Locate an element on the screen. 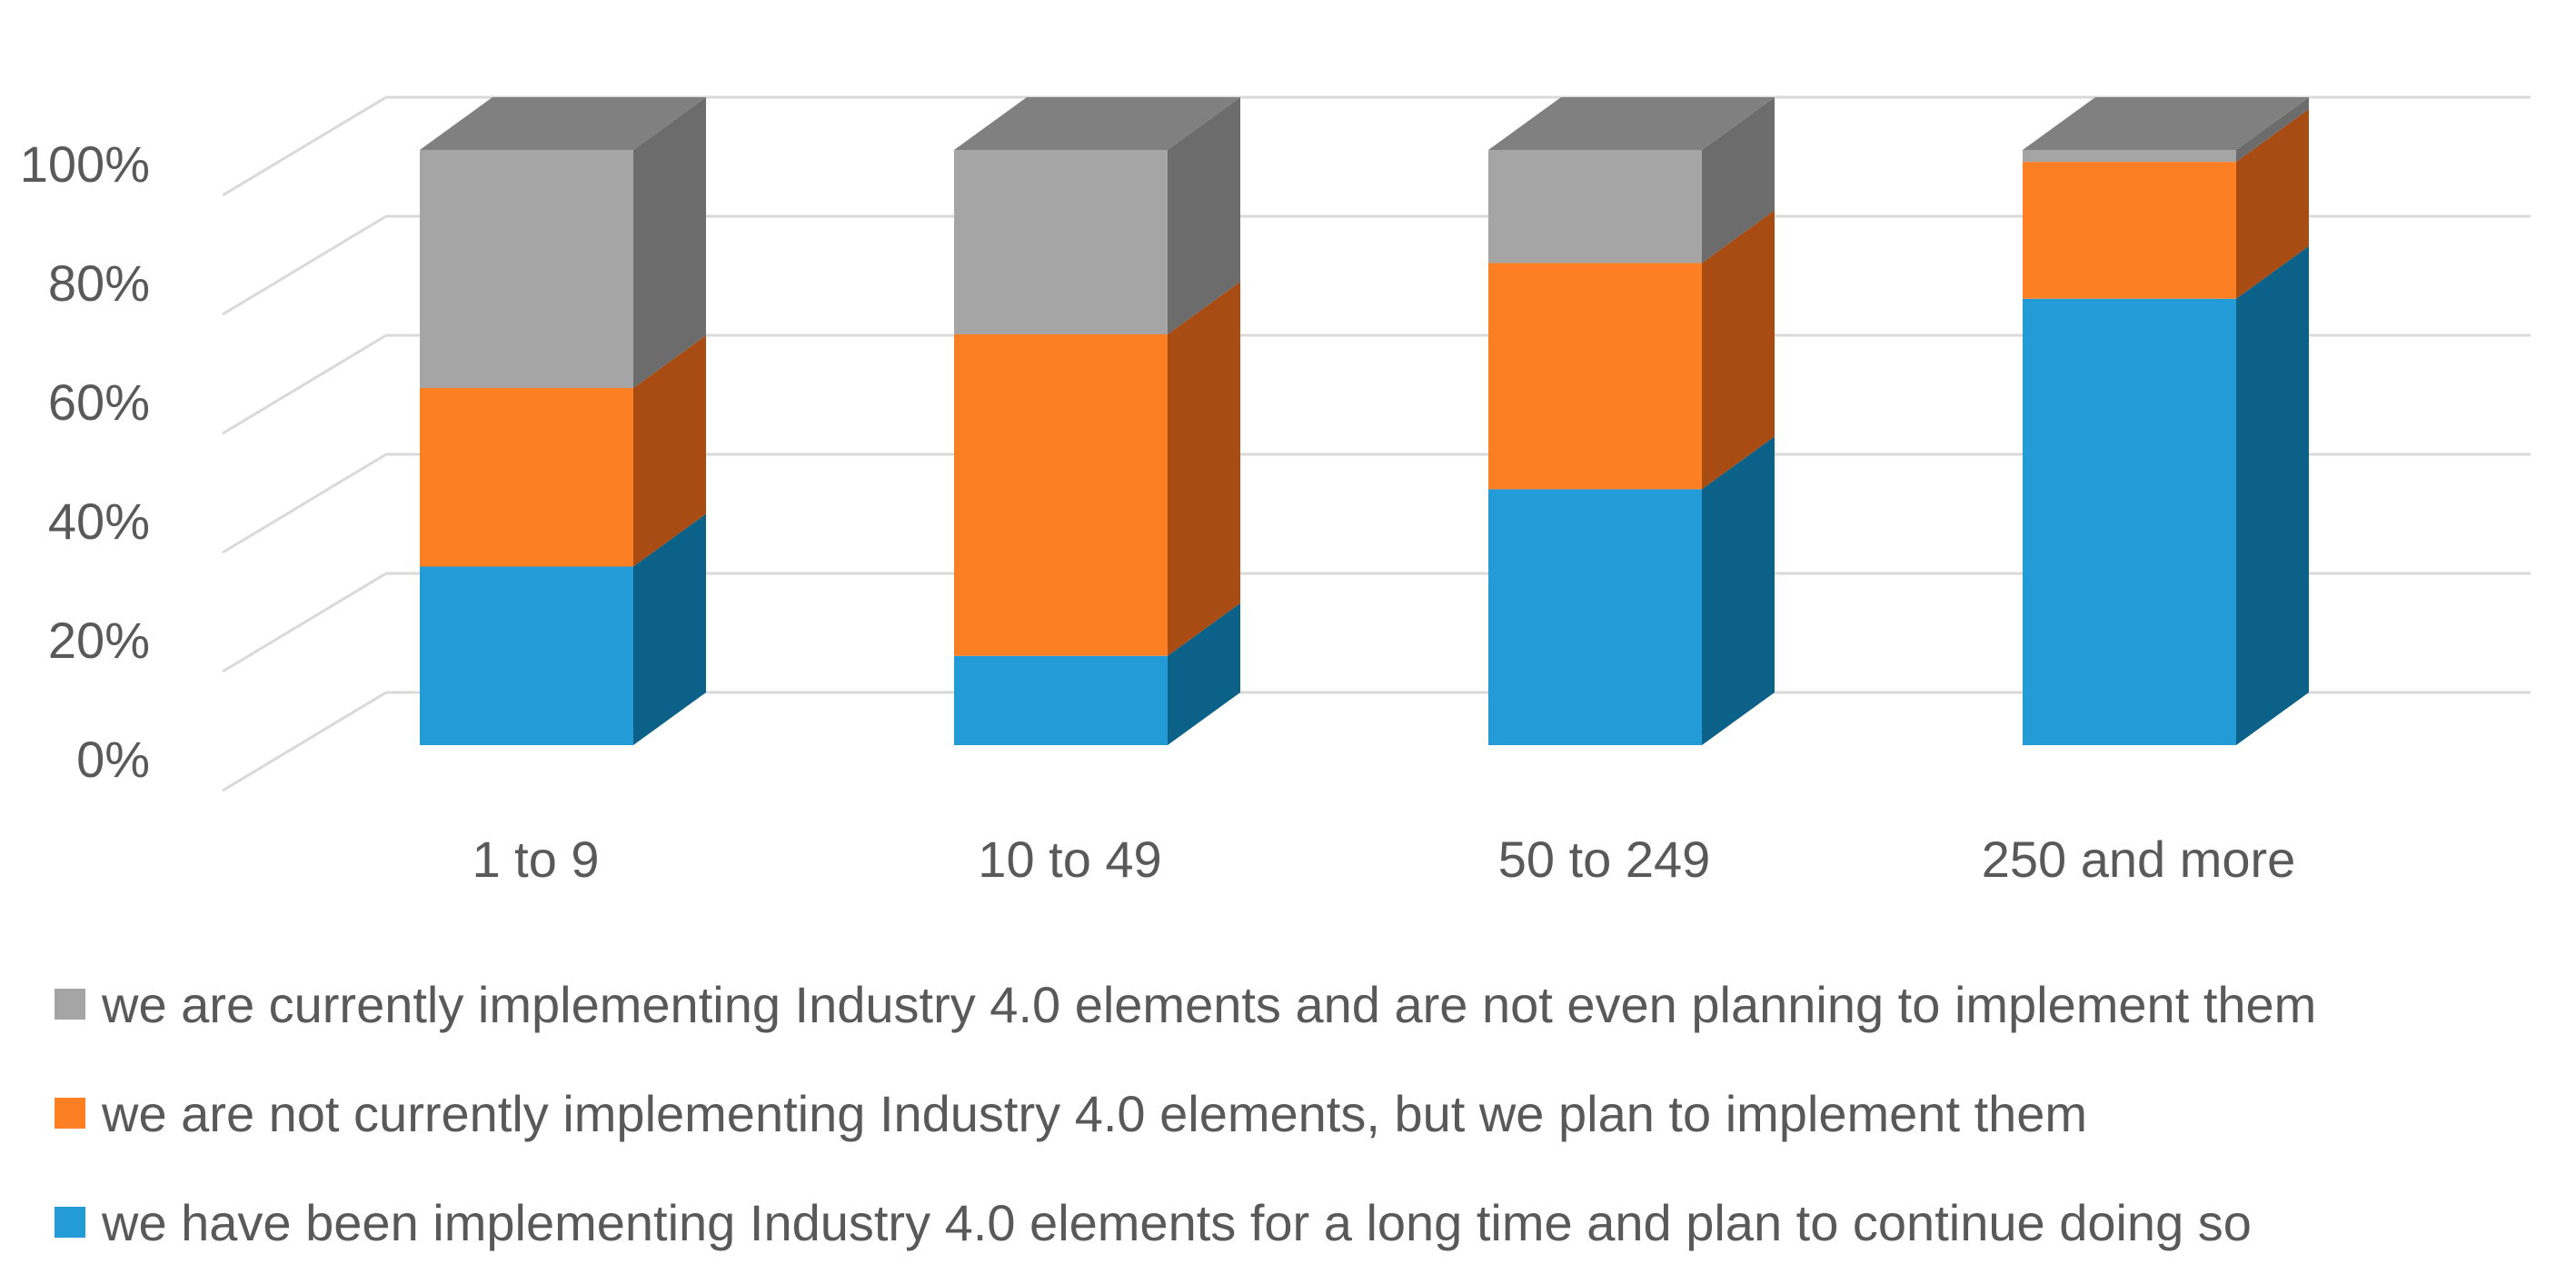 Image resolution: width=2576 pixels, height=1284 pixels. y-tick-label: 40% is located at coordinates (99, 521).